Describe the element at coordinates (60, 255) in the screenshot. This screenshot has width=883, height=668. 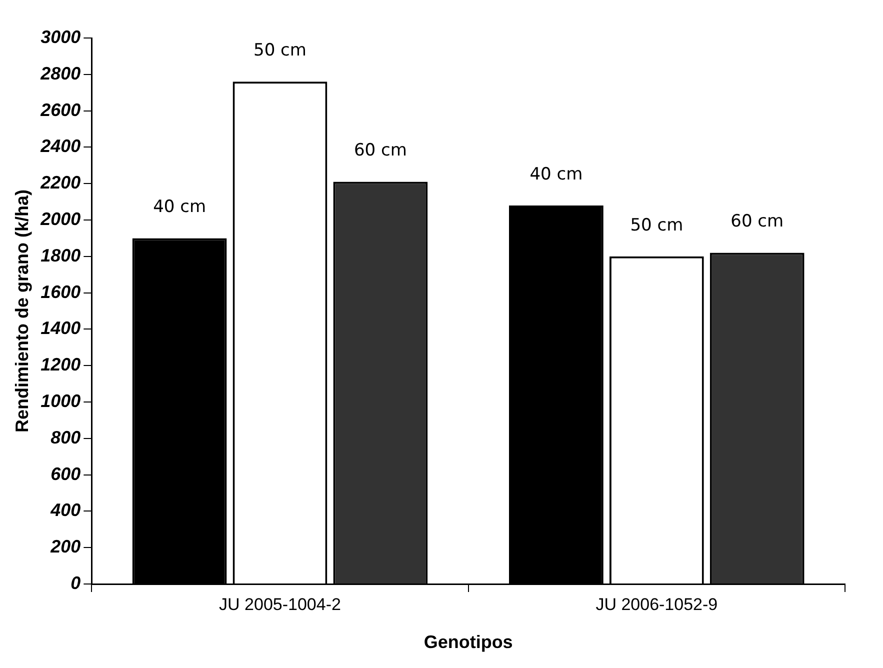
I see `y-tick-label: 1800` at that location.